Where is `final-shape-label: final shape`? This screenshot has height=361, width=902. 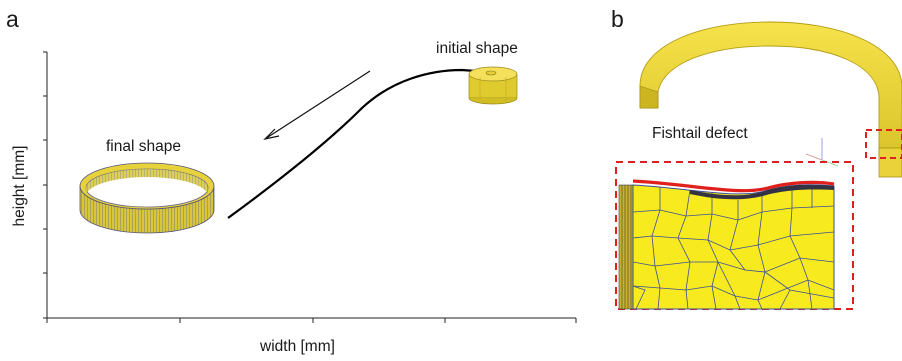 final-shape-label: final shape is located at coordinates (143, 146).